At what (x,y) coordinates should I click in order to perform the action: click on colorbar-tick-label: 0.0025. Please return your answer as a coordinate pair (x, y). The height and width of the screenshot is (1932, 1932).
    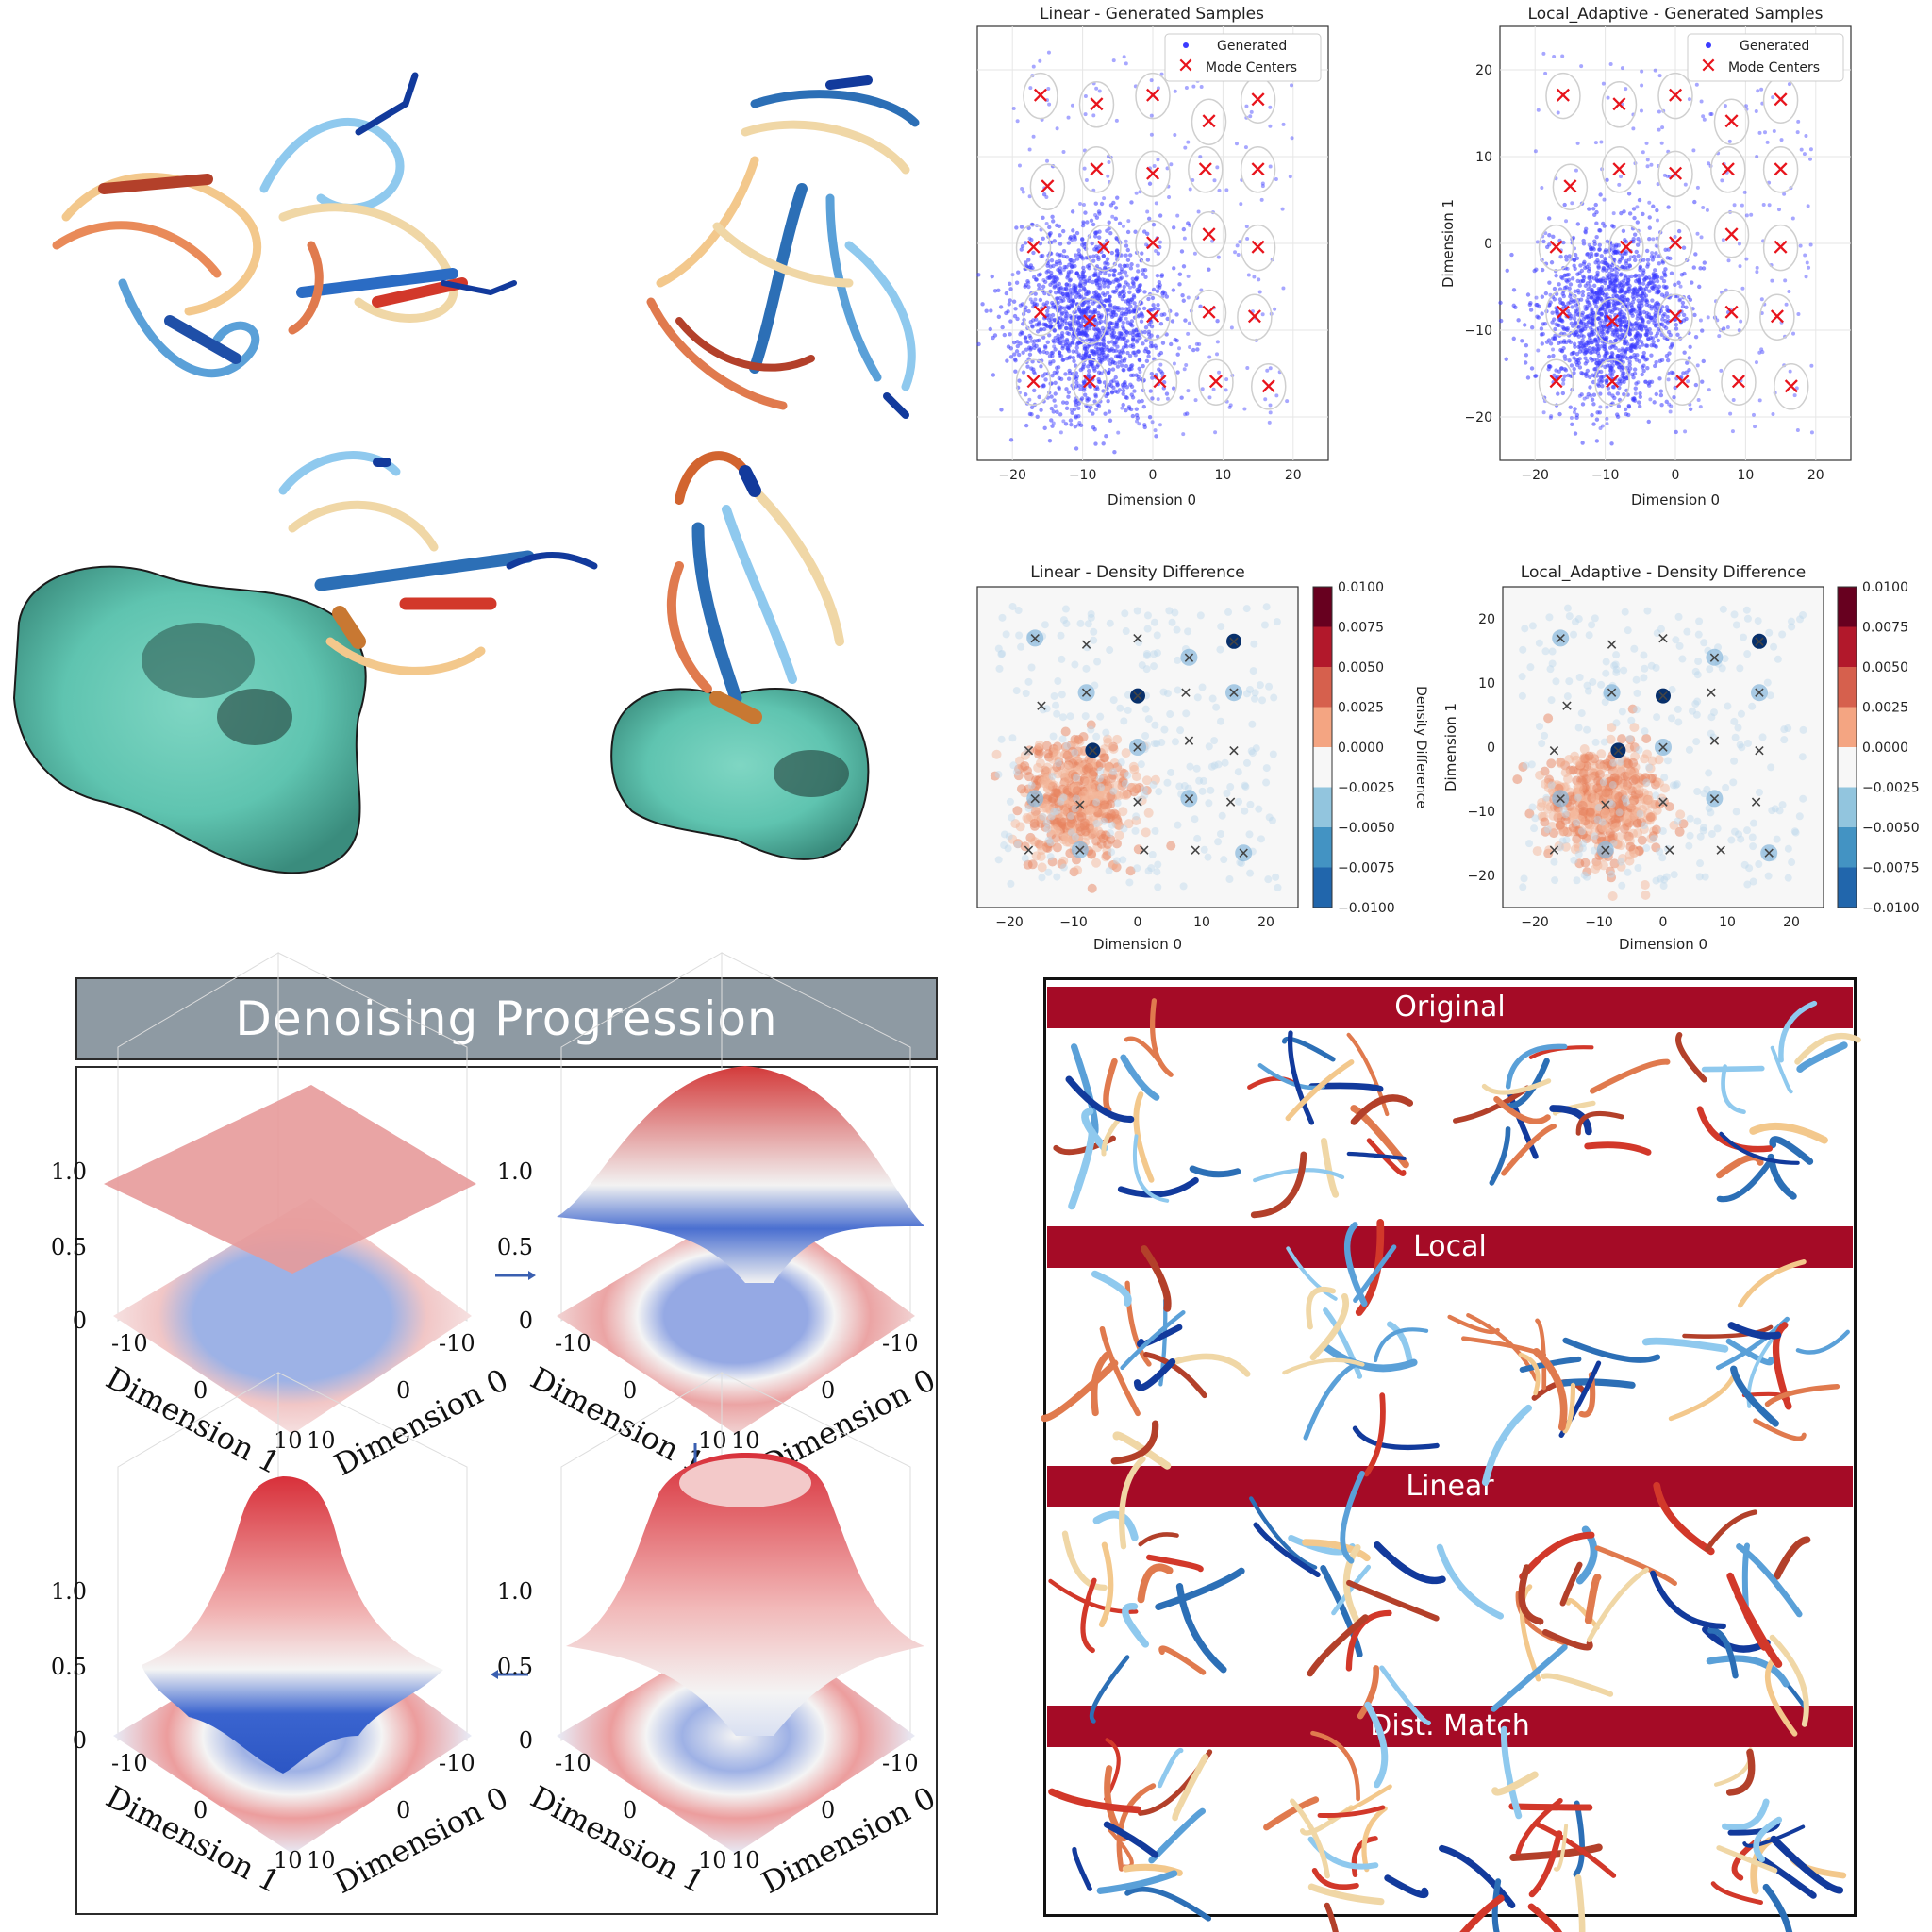
    Looking at the image, I should click on (1361, 708).